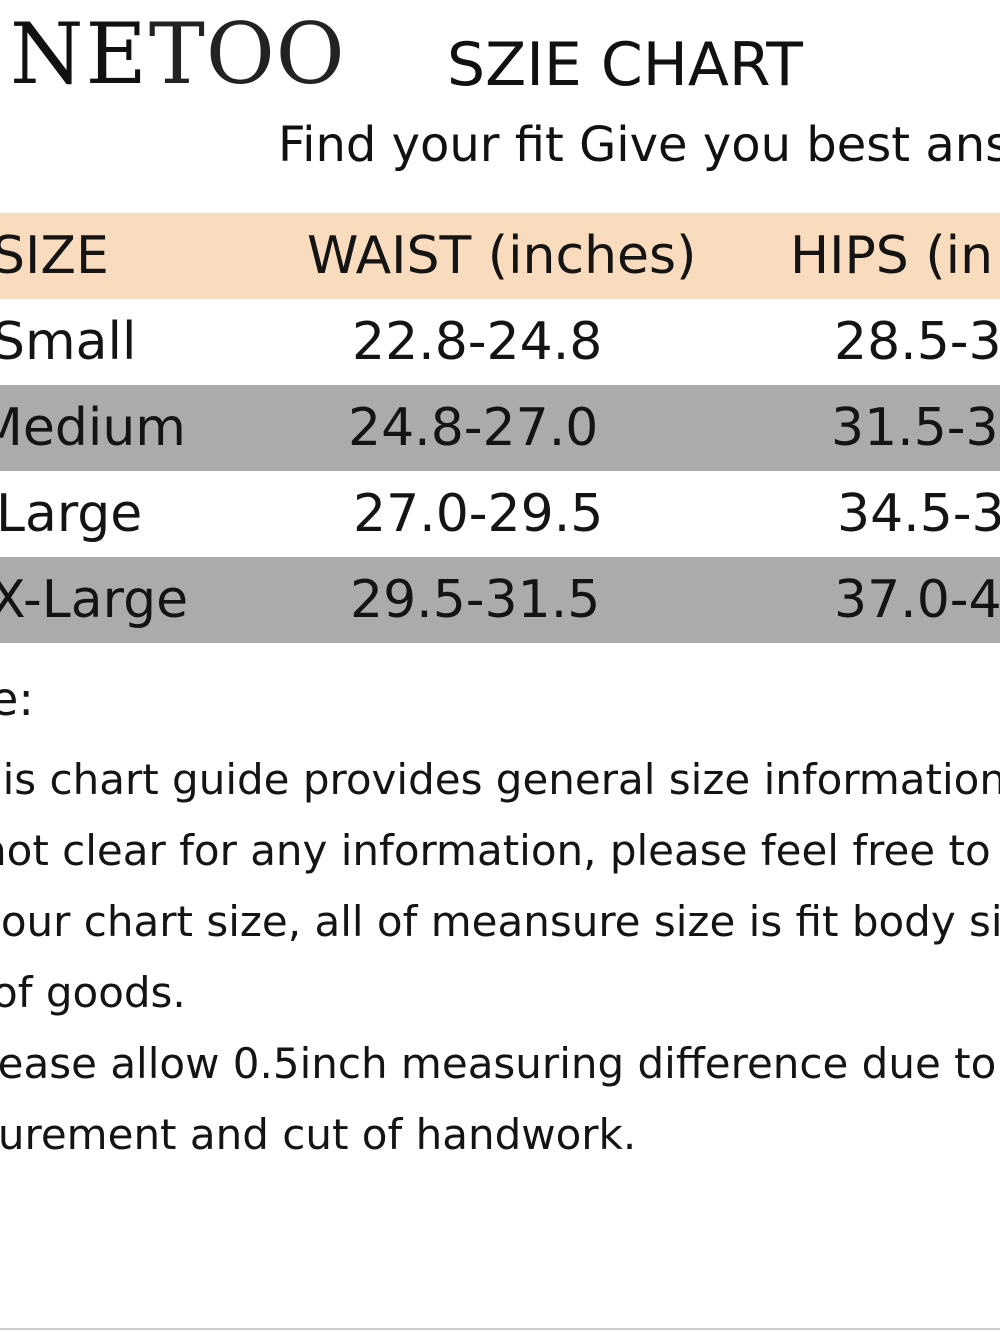  Describe the element at coordinates (54, 256) in the screenshot. I see `column-header-size: SIZE` at that location.